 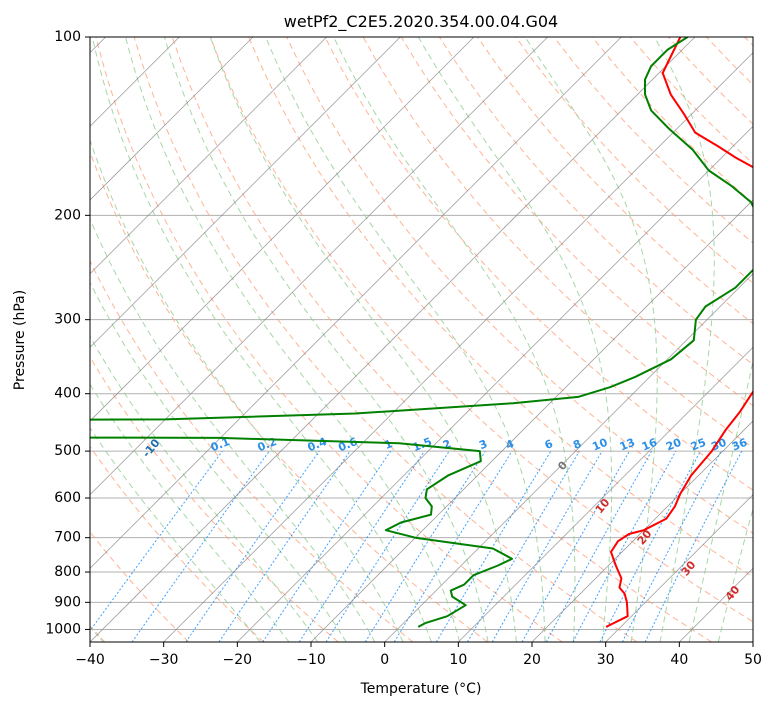 I want to click on x-axis-label: Temperature (°C), so click(x=421, y=689).